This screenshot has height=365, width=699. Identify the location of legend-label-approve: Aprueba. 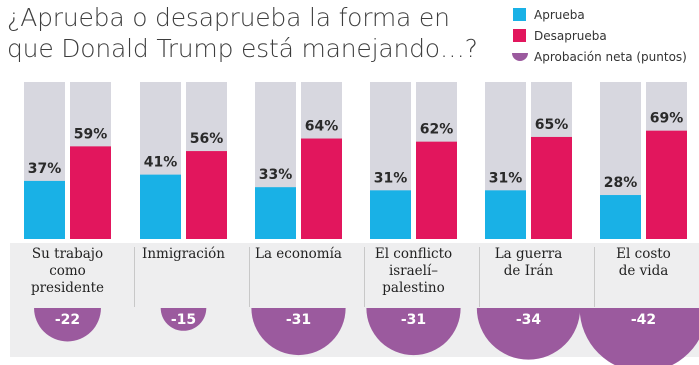
(559, 14).